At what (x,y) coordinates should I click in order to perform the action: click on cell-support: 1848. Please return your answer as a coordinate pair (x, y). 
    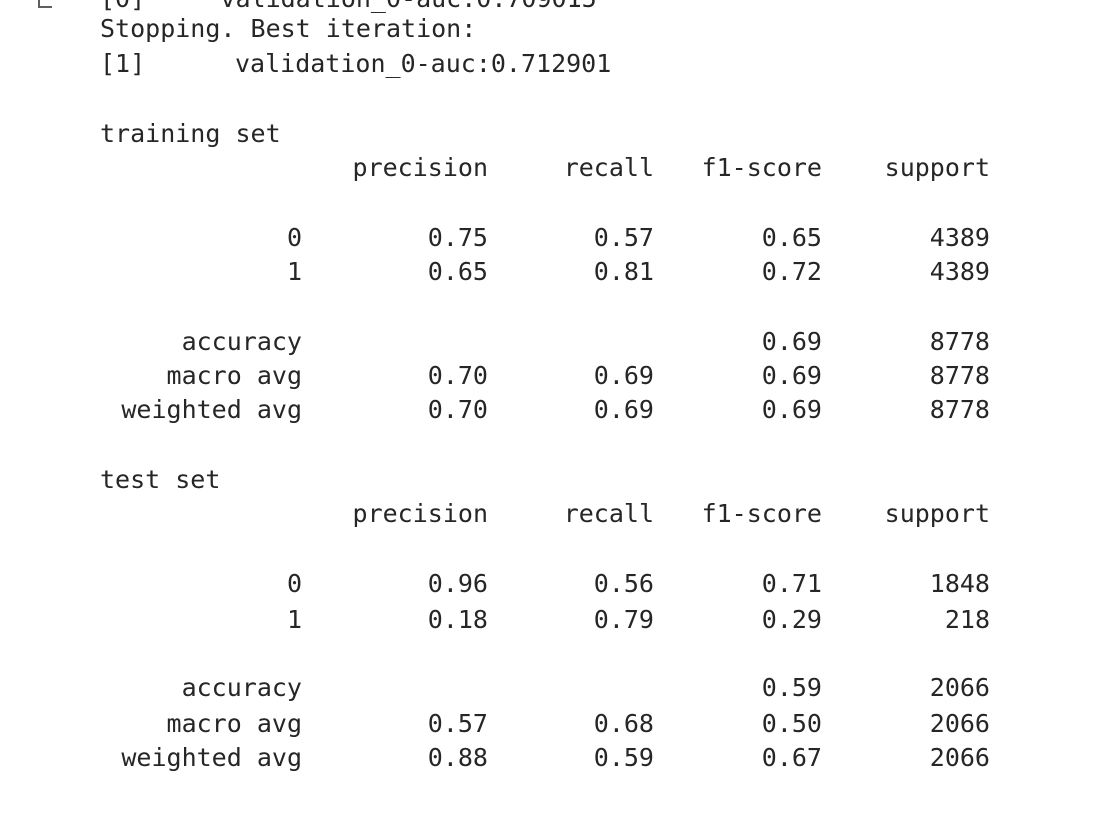
    Looking at the image, I should click on (959, 583).